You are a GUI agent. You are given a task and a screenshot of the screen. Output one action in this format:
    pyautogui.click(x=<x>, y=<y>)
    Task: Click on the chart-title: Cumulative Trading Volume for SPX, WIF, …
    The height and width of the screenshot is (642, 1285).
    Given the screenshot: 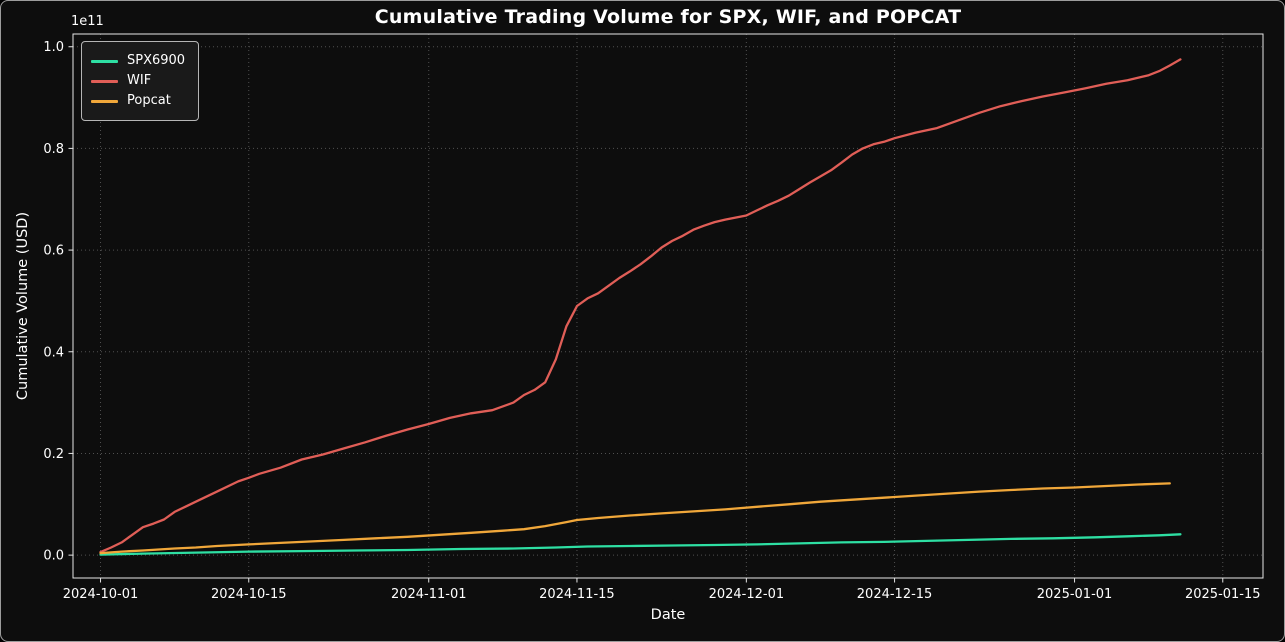 What is the action you would take?
    pyautogui.click(x=668, y=17)
    